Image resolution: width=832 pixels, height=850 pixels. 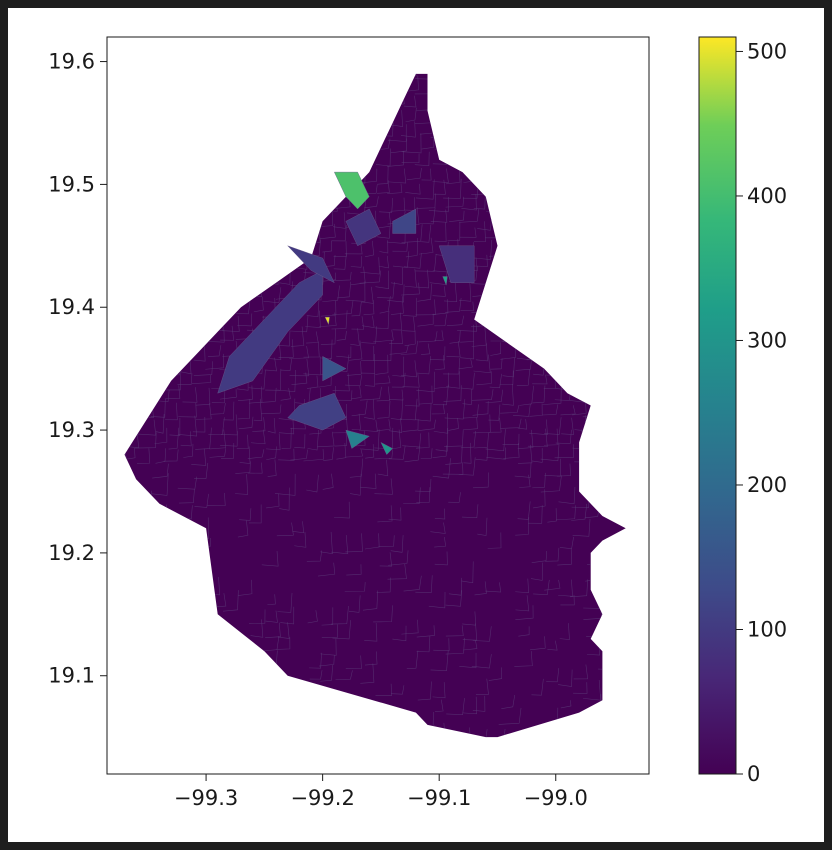 I want to click on y-tick-label: 19.4, so click(x=71, y=307).